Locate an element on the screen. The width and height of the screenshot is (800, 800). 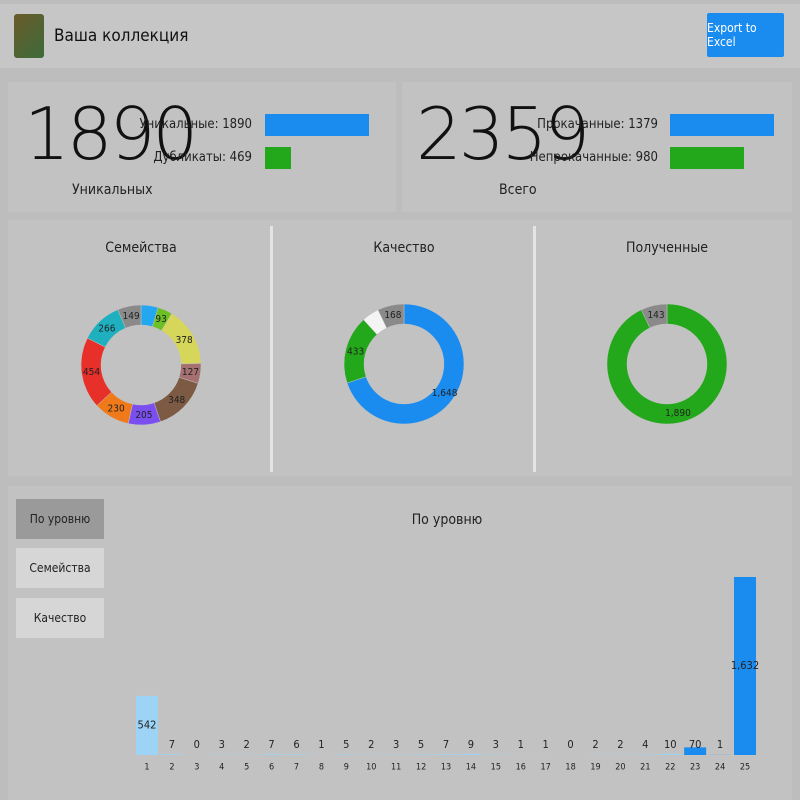
bar-label: Непрокачанные: 980 is located at coordinates (593, 157).